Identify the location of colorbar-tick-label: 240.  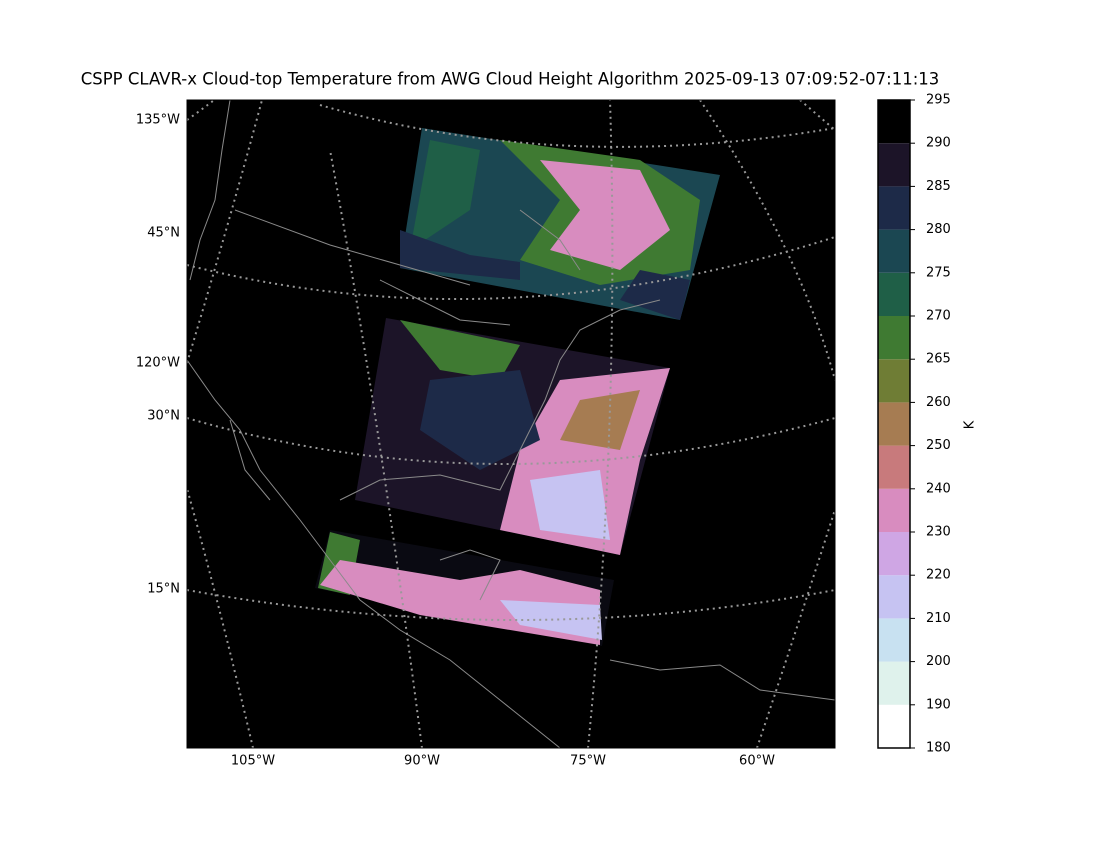
(938, 488).